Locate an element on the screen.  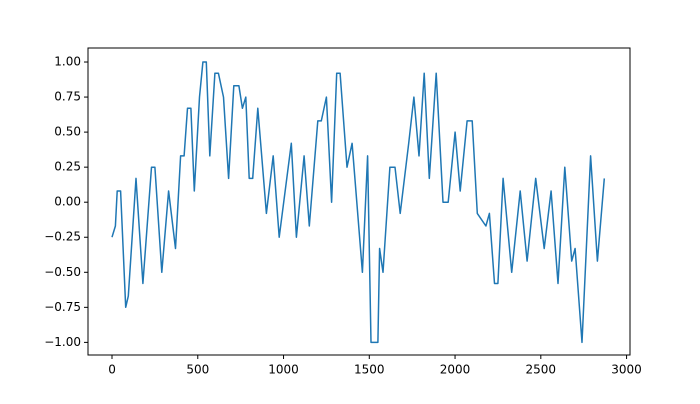
x-tick-label: 2000 is located at coordinates (455, 370).